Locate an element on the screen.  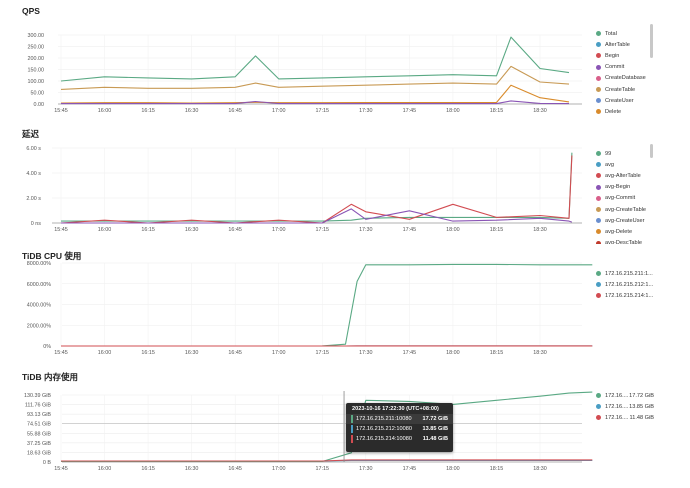
y-tick-label: 200.00 is located at coordinates (36, 59).